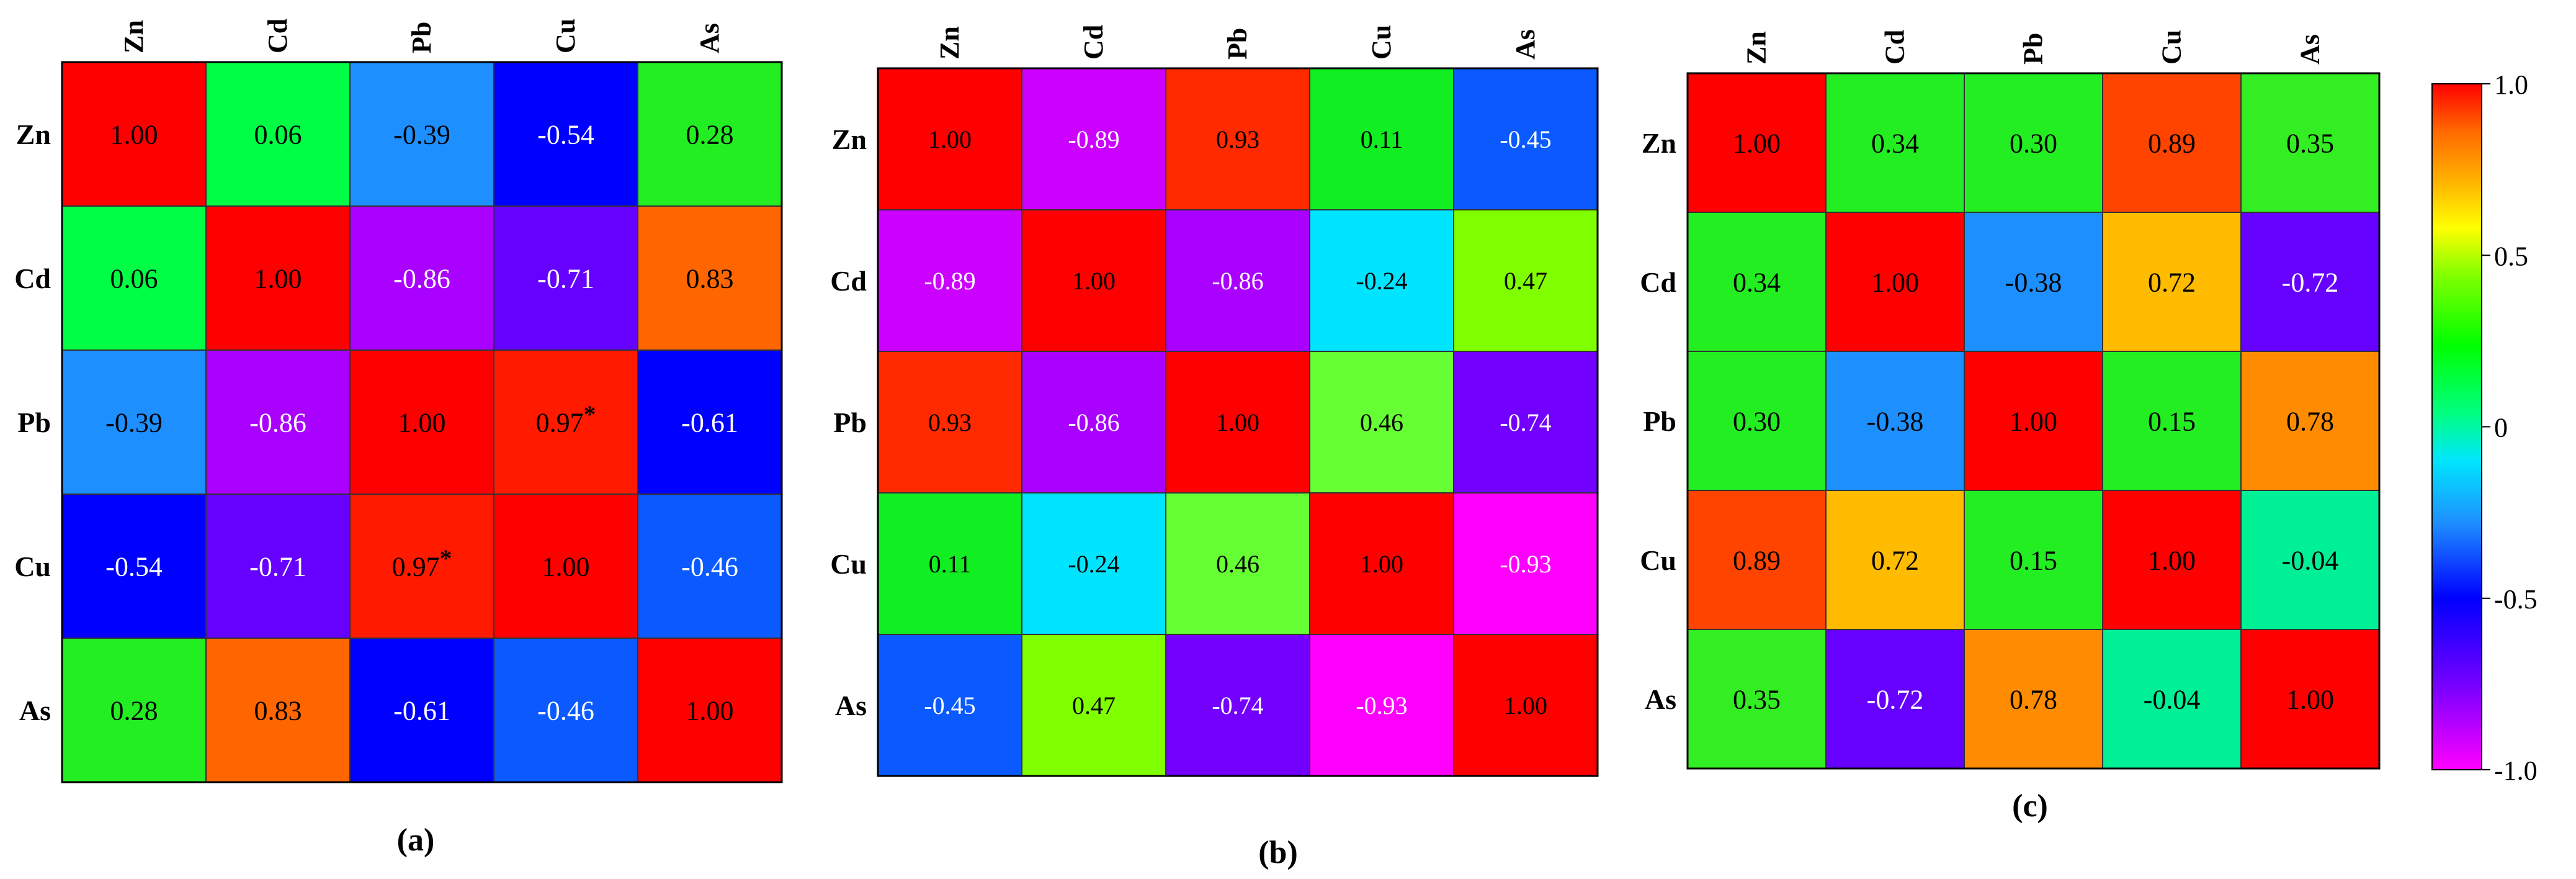 Image resolution: width=2576 pixels, height=879 pixels. What do you see at coordinates (2030, 806) in the screenshot?
I see `panel-label: (c)` at bounding box center [2030, 806].